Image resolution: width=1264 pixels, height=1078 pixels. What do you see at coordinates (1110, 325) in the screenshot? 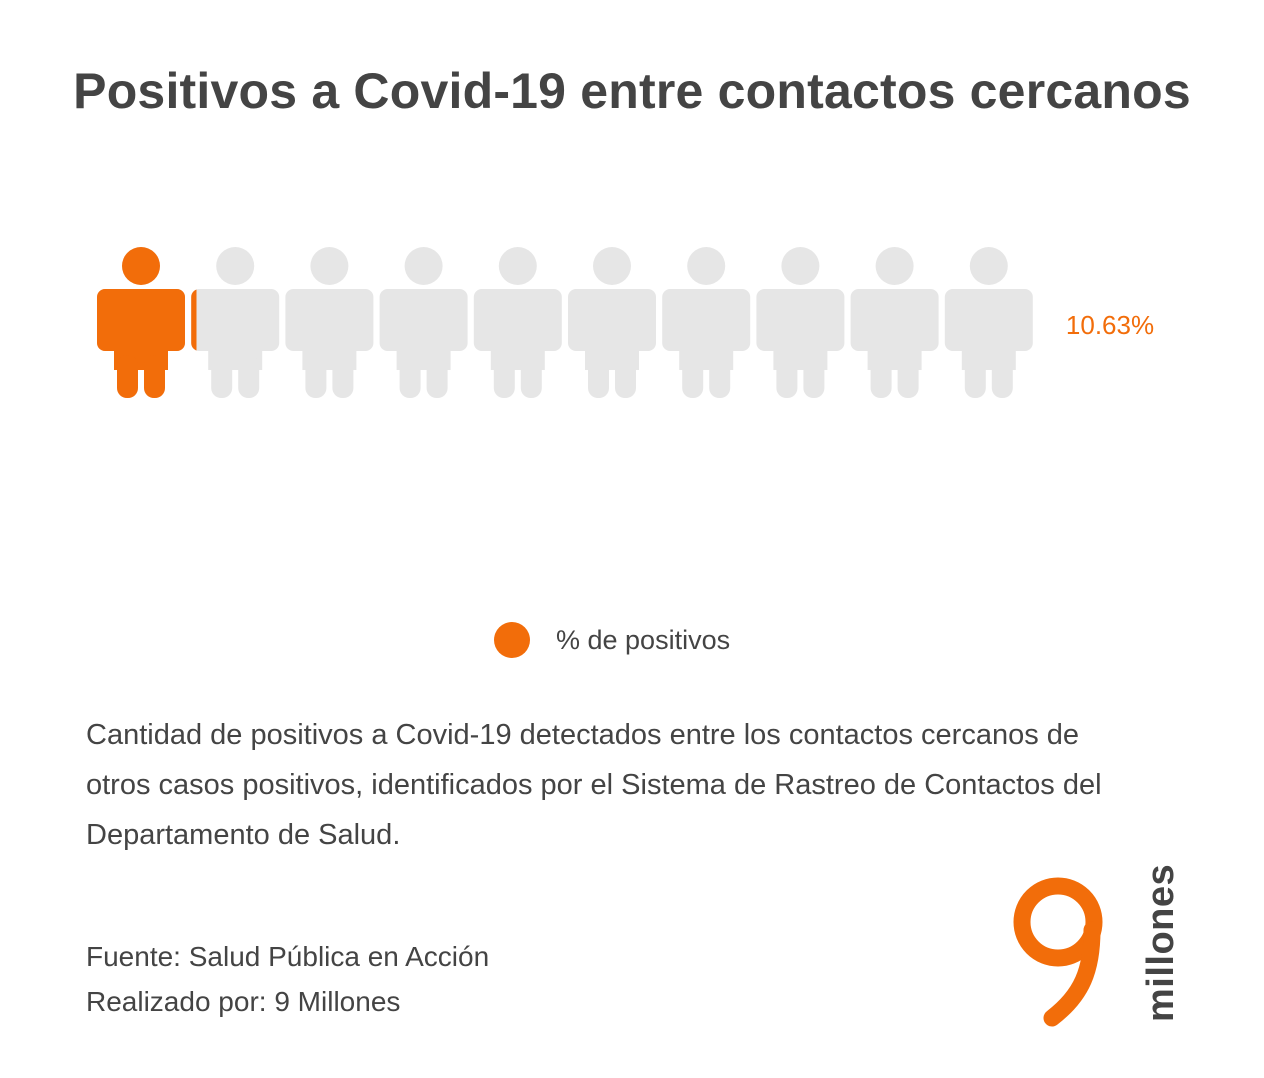
I see `value-label: 10.63%` at bounding box center [1110, 325].